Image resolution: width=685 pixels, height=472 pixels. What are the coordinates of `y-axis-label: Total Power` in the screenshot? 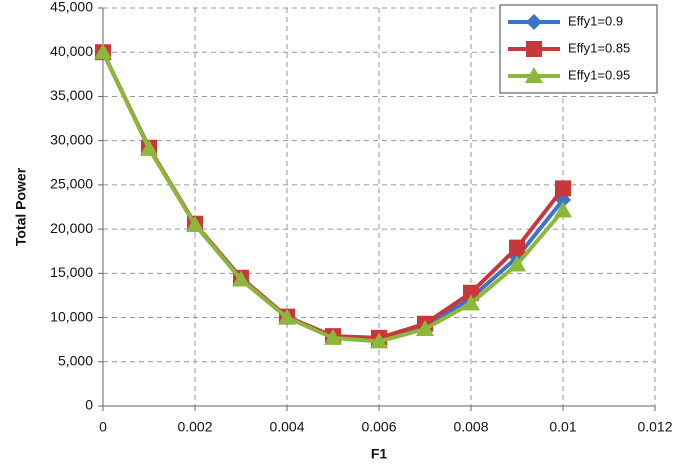 It's located at (21, 206).